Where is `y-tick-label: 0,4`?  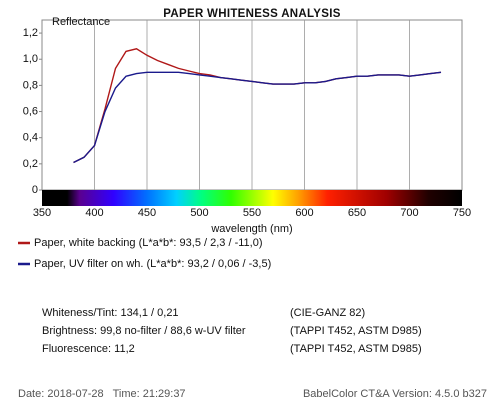 y-tick-label: 0,4 is located at coordinates (30, 138).